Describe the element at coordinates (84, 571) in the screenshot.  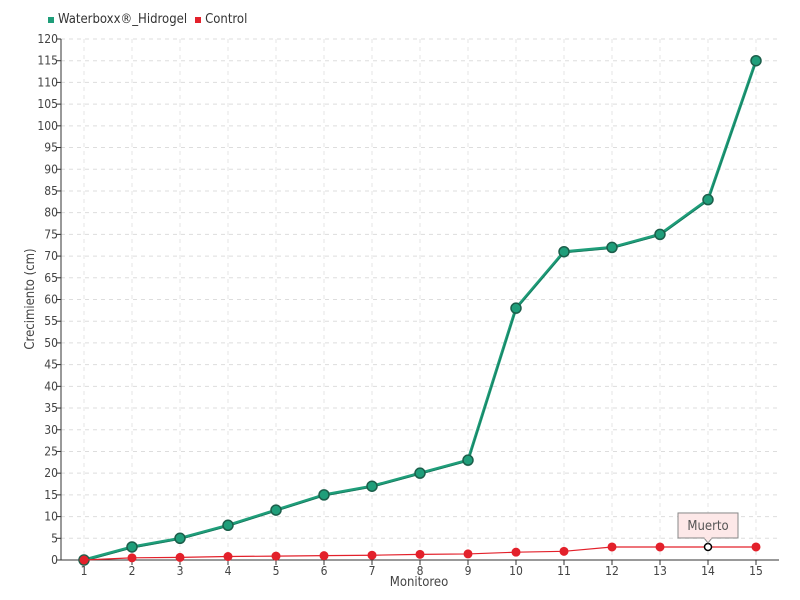
I see `x-tick-label: 1` at that location.